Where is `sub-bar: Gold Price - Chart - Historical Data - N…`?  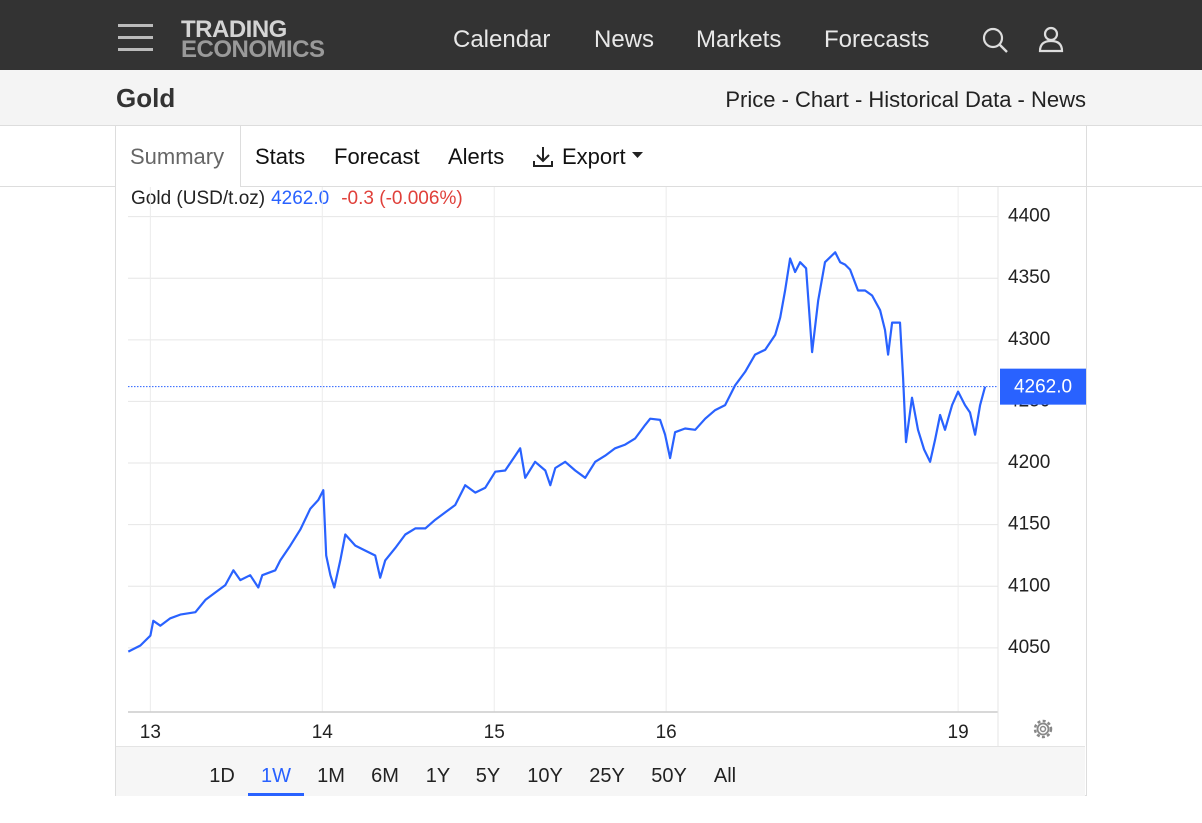 sub-bar: Gold Price - Chart - Historical Data - N… is located at coordinates (601, 98).